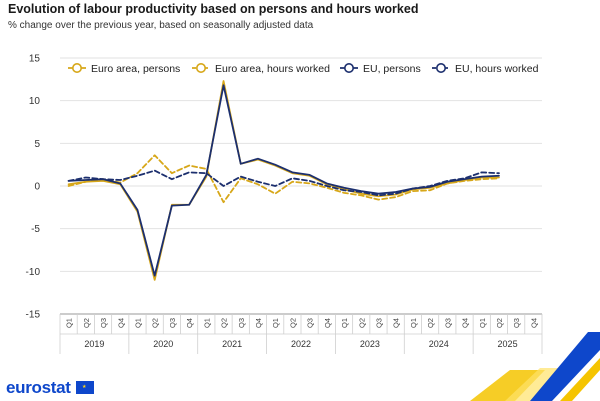 This screenshot has height=401, width=600. I want to click on x-year-label: 2022, so click(301, 344).